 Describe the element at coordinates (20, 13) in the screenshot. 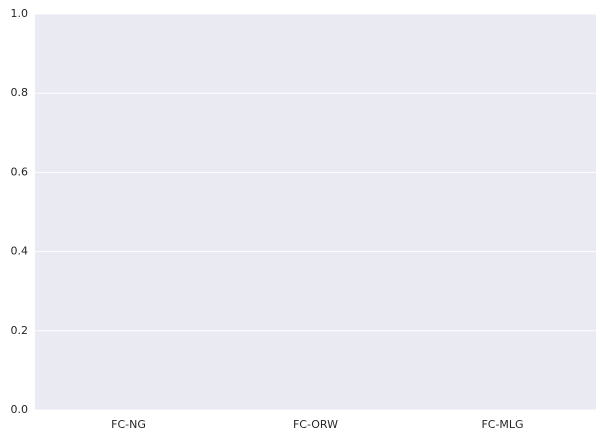

I see `y-tick-label: 1.0` at that location.